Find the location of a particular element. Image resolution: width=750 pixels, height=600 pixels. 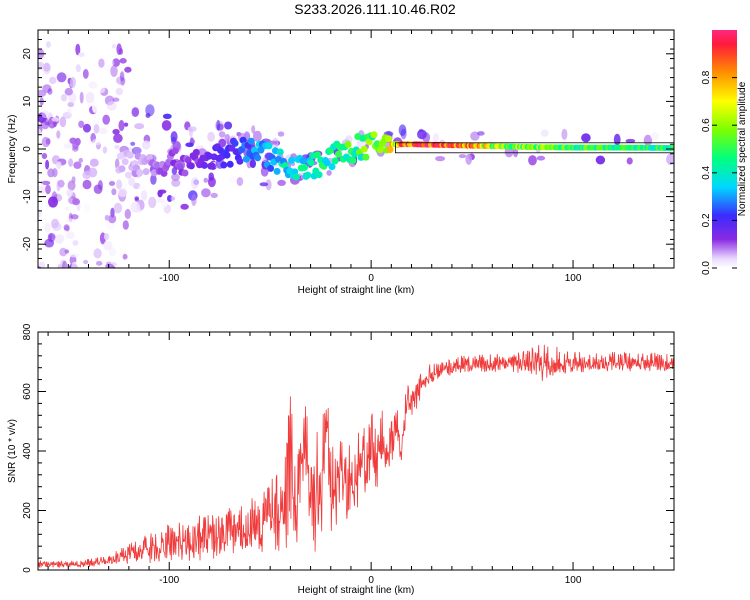

snr-y-axis-title: SNR (10 * v/v) is located at coordinates (12, 451).